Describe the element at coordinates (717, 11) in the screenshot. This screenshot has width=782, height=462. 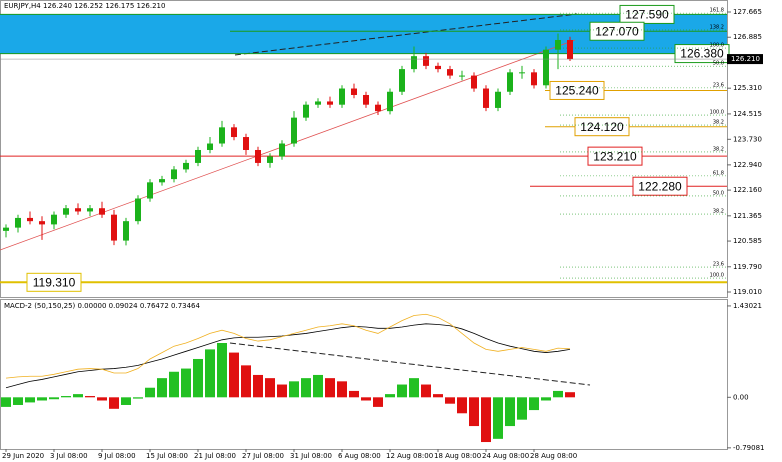
I see `fib-label: 161.8` at that location.